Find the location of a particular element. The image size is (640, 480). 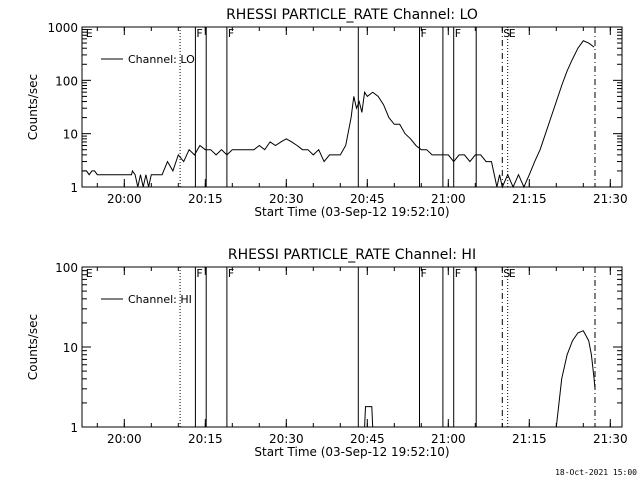

chart-title: RHESSI PARTICLE_RATE Channel: LO is located at coordinates (352, 15).